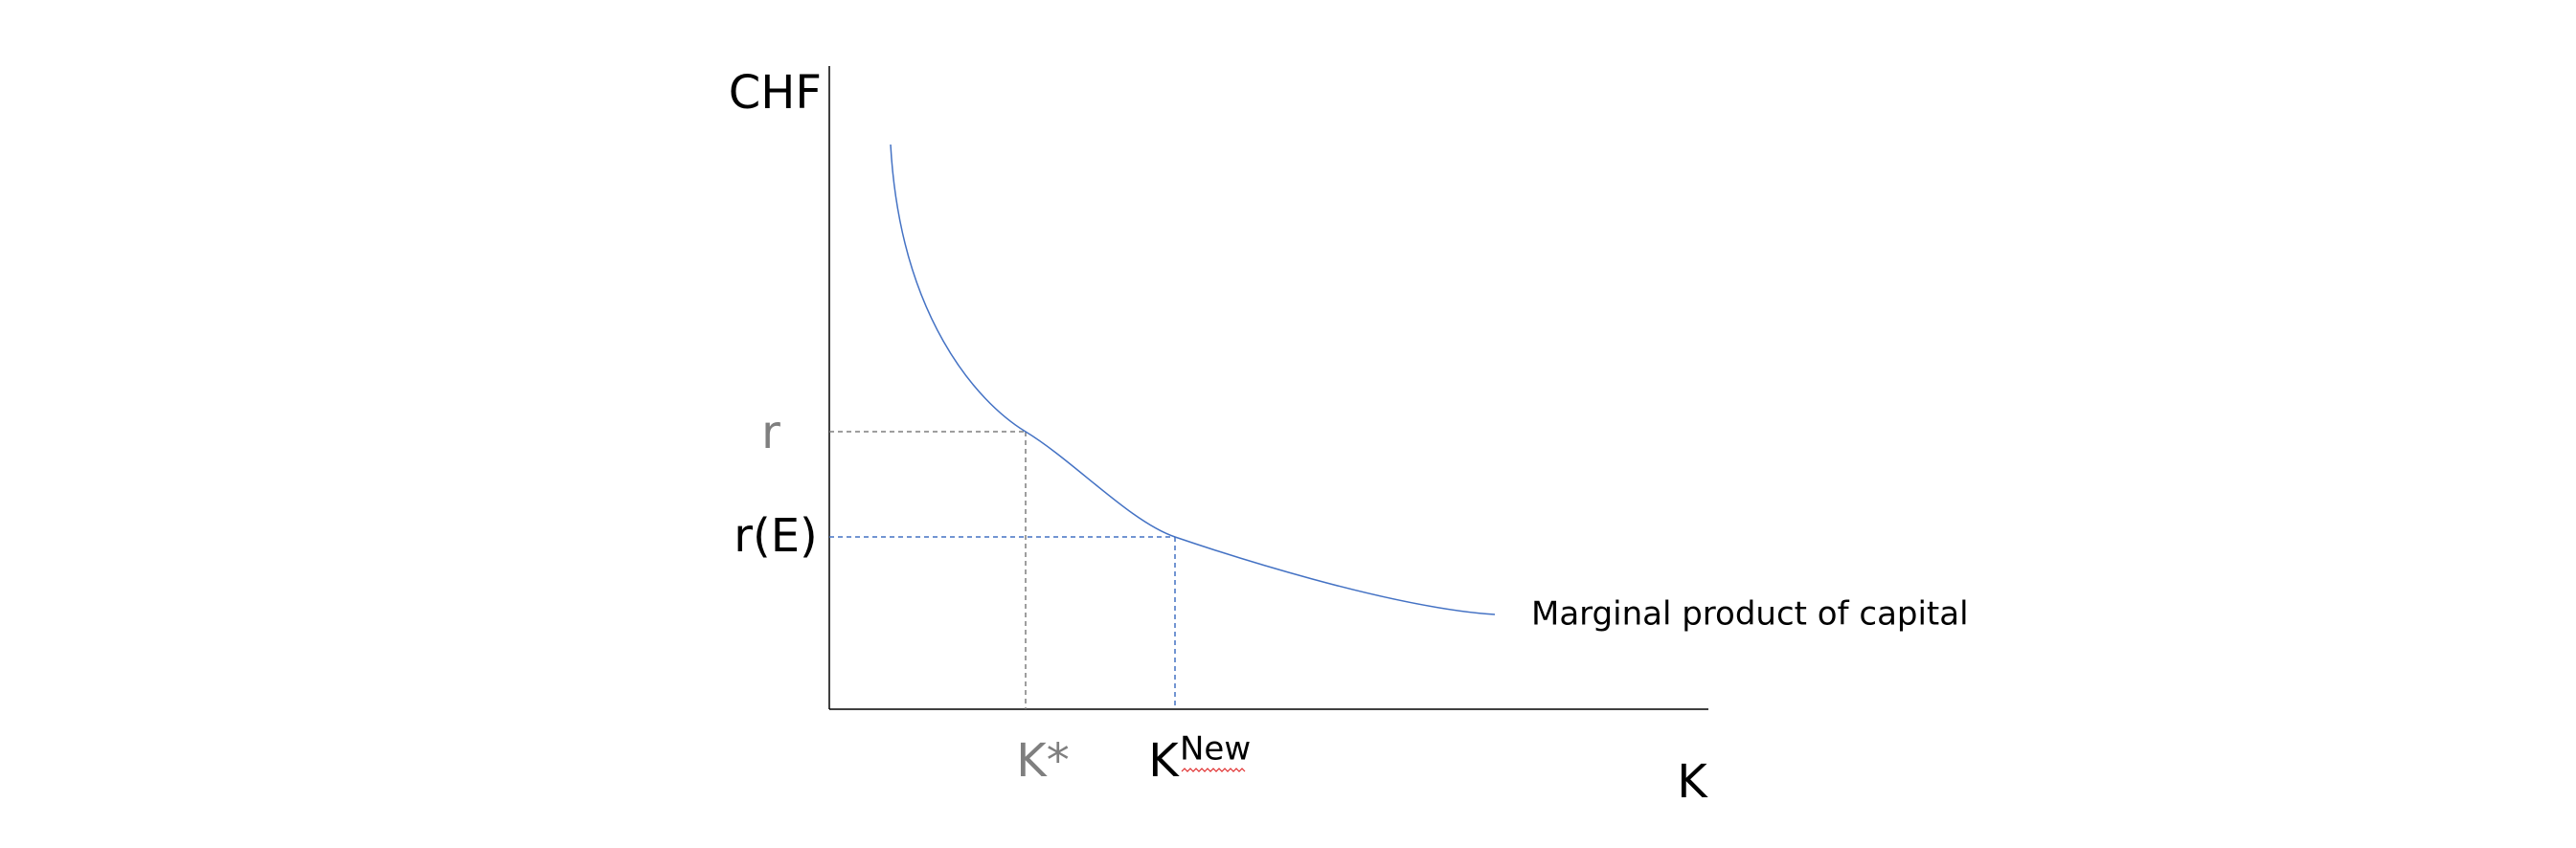 Image resolution: width=2576 pixels, height=848 pixels. I want to click on r-label: r, so click(770, 432).